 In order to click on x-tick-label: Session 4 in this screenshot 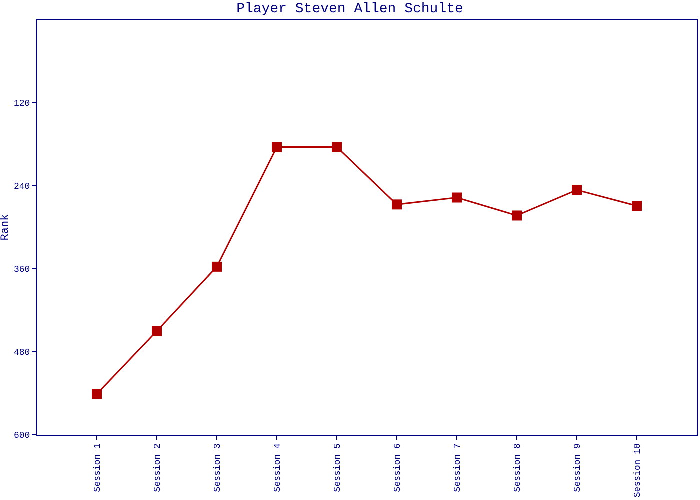, I will do `click(277, 468)`.